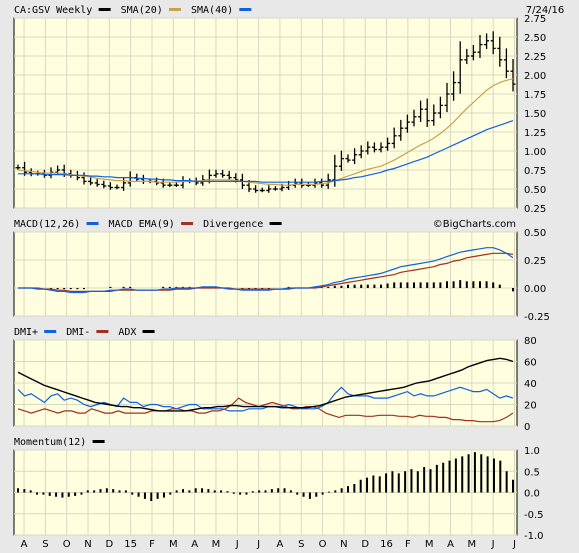 The image size is (579, 553). Describe the element at coordinates (130, 544) in the screenshot. I see `x-tick-label: 15` at that location.